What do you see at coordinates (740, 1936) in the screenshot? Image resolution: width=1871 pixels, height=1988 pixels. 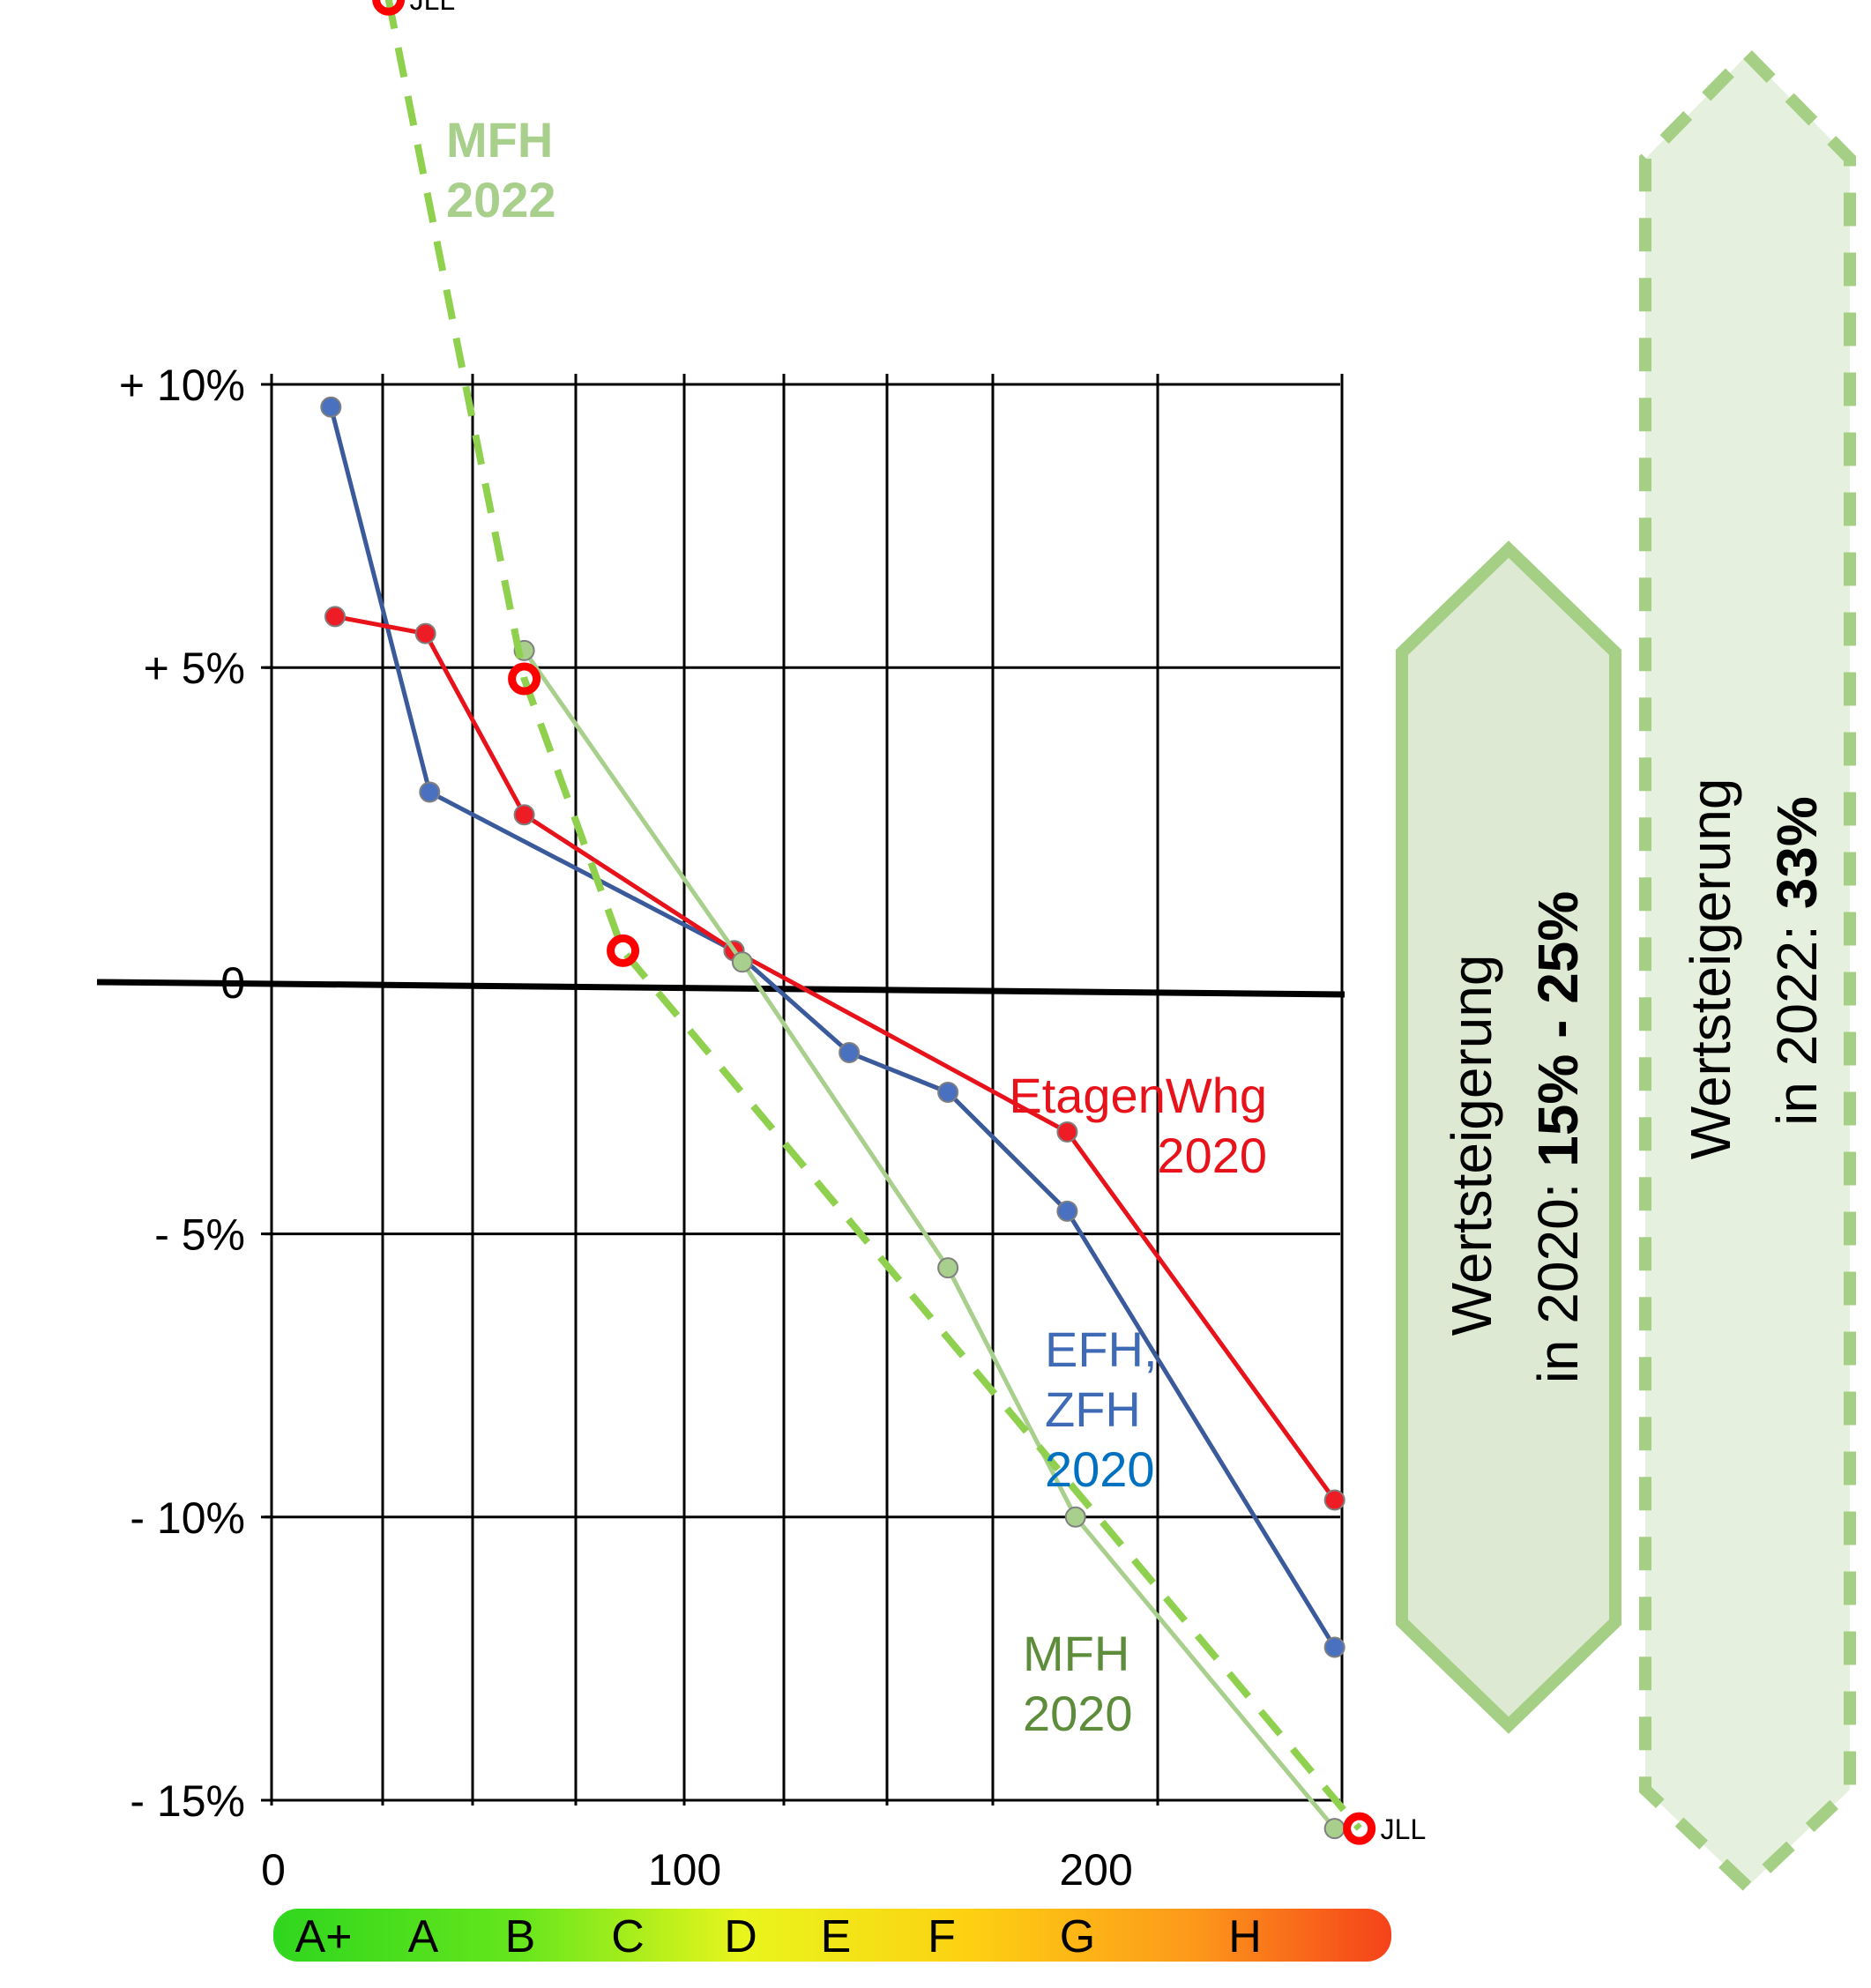 I see `energy-class-label: D` at bounding box center [740, 1936].